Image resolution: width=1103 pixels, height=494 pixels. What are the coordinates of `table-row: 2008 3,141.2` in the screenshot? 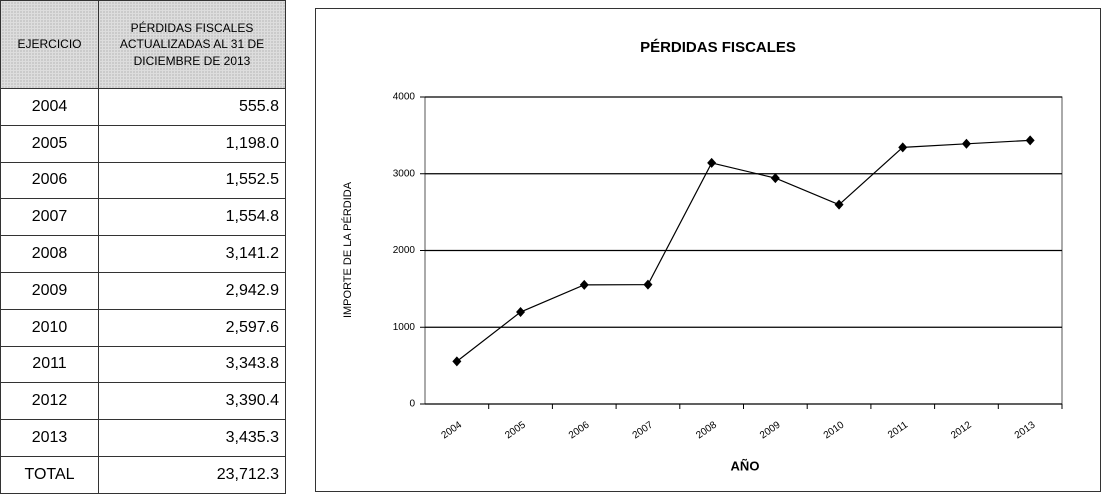 It's located at (143, 254).